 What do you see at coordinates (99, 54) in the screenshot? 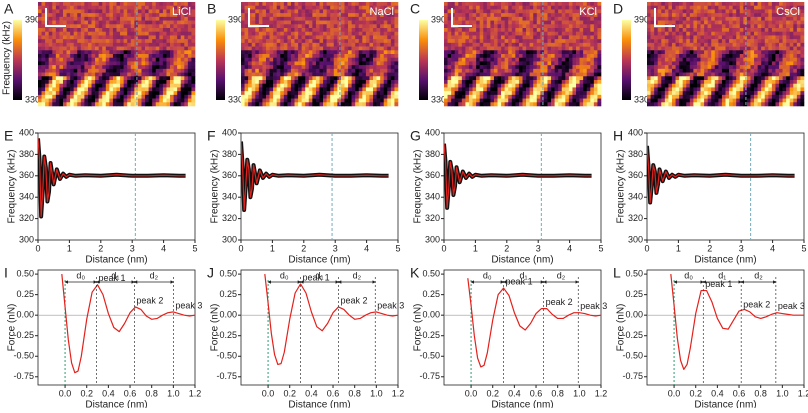
I see `panel: AFrequency (kHz)330390LiCl` at bounding box center [99, 54].